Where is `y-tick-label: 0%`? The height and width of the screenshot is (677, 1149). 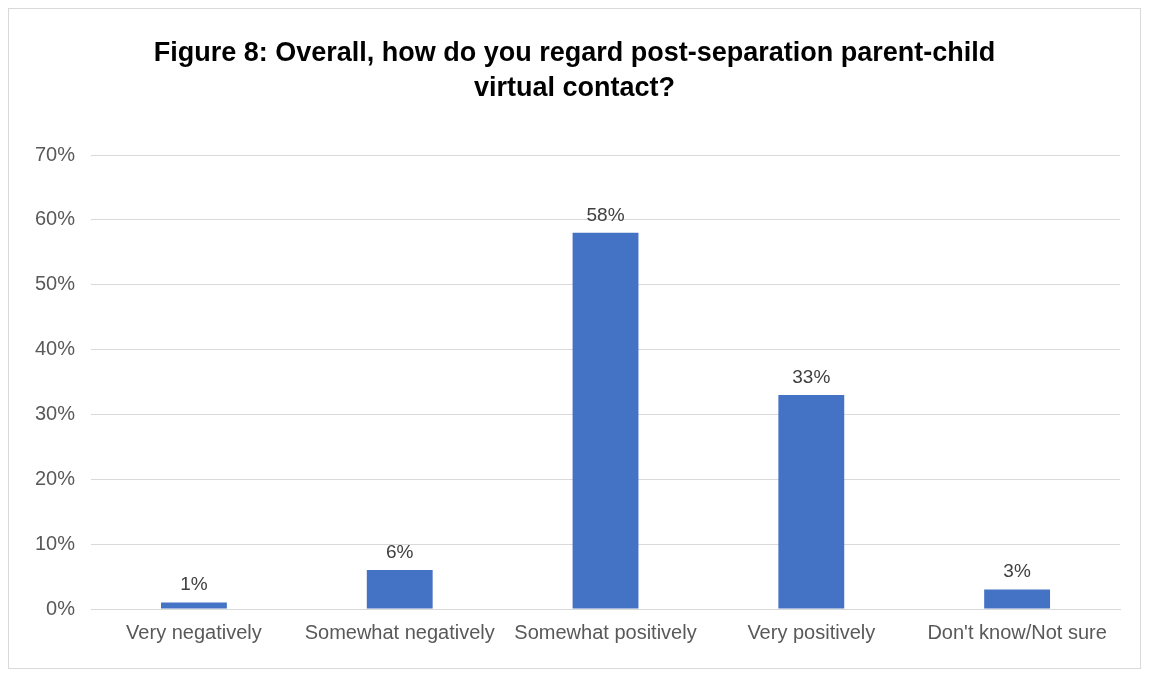 y-tick-label: 0% is located at coordinates (61, 607).